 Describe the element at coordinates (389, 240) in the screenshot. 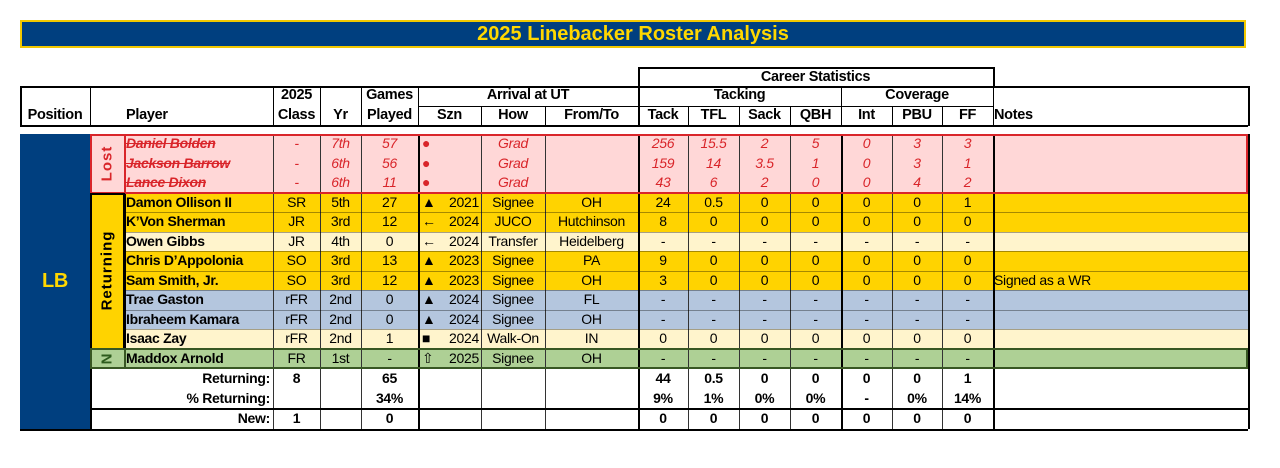

I see `games-cell: 0` at that location.